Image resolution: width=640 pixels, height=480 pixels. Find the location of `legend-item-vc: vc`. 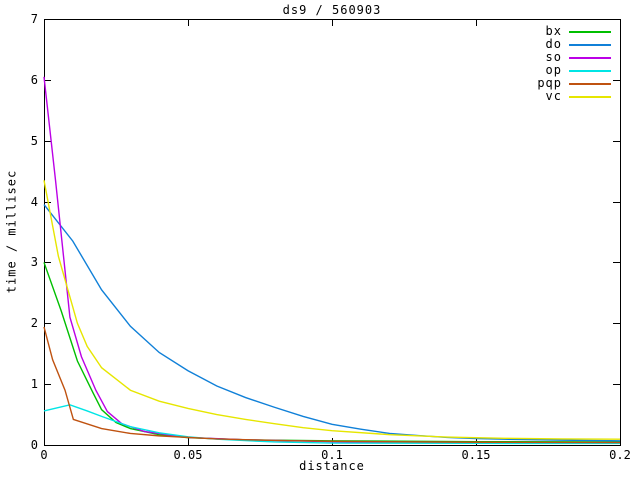

legend-item-vc: vc is located at coordinates (574, 96).